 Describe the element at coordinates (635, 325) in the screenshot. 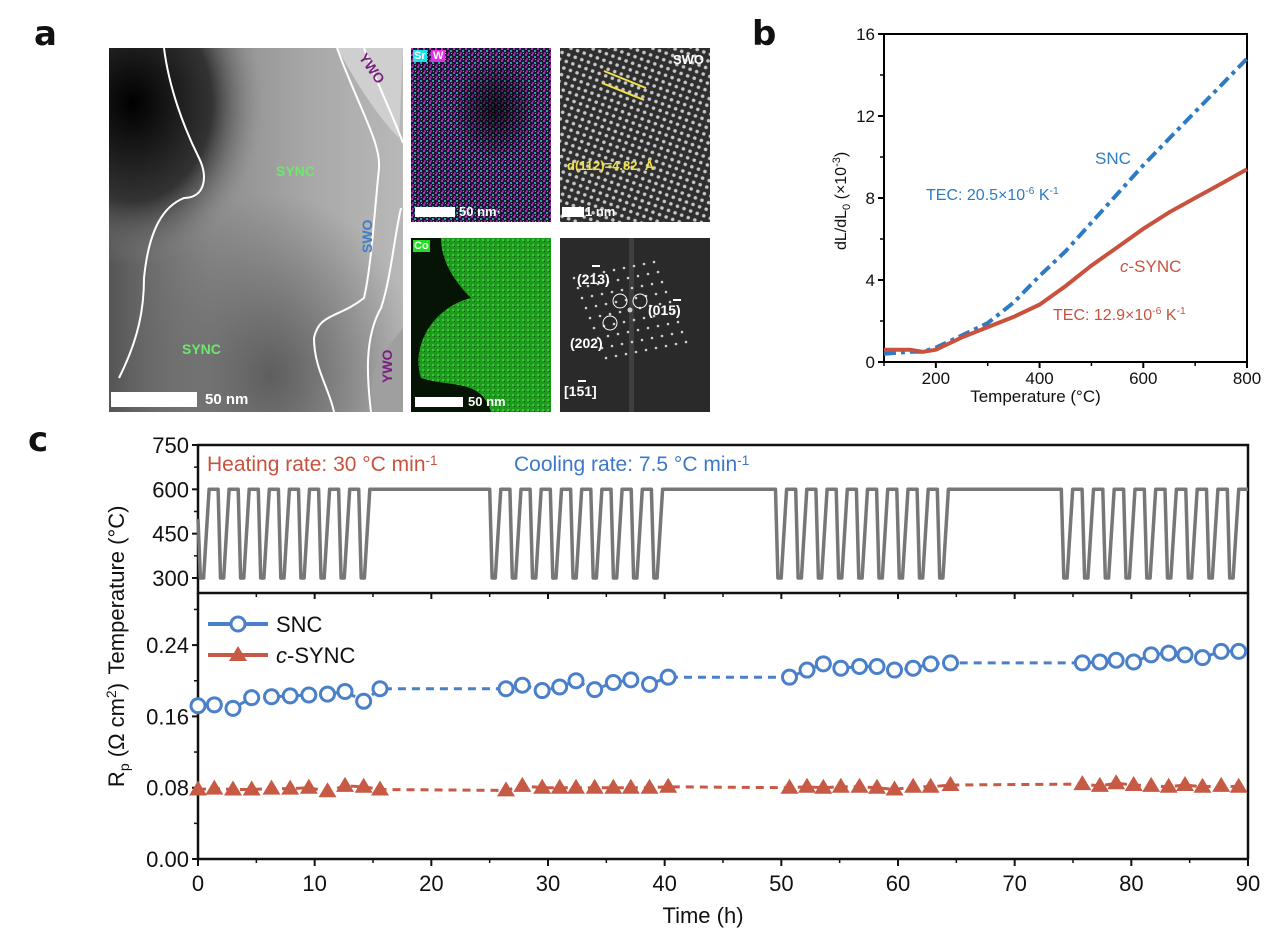

I see `fft-pattern: (213) (015) (202) [151]` at that location.